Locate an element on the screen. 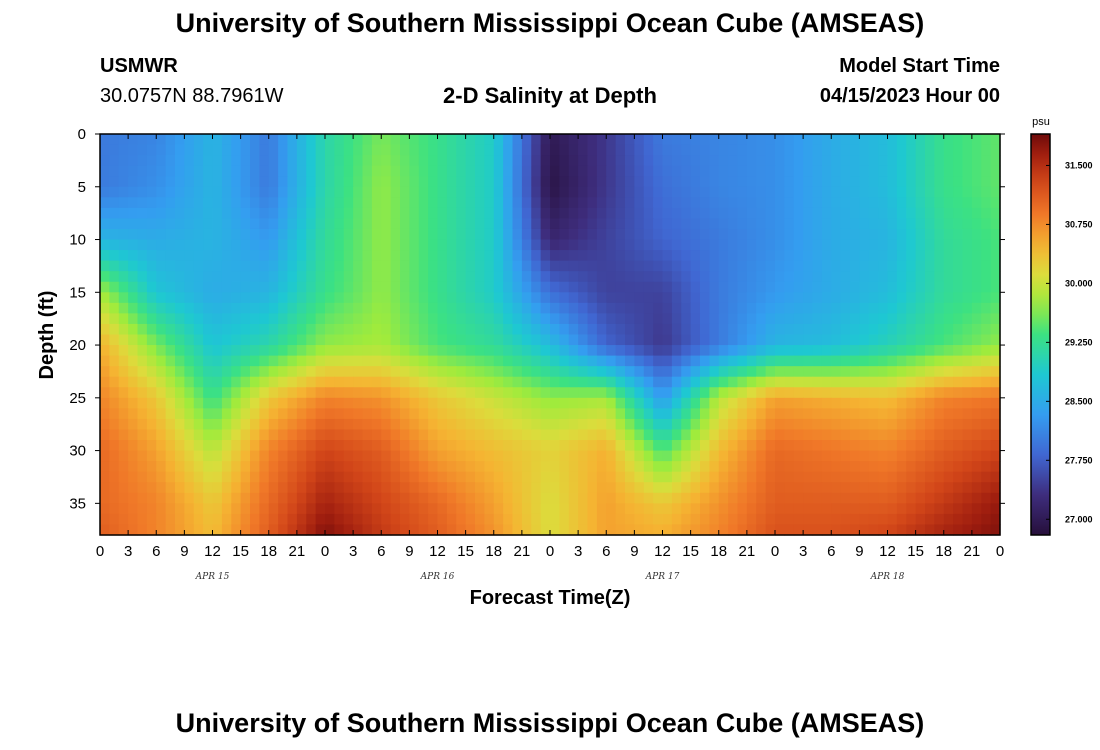  x-tick-label: 12 is located at coordinates (437, 551).